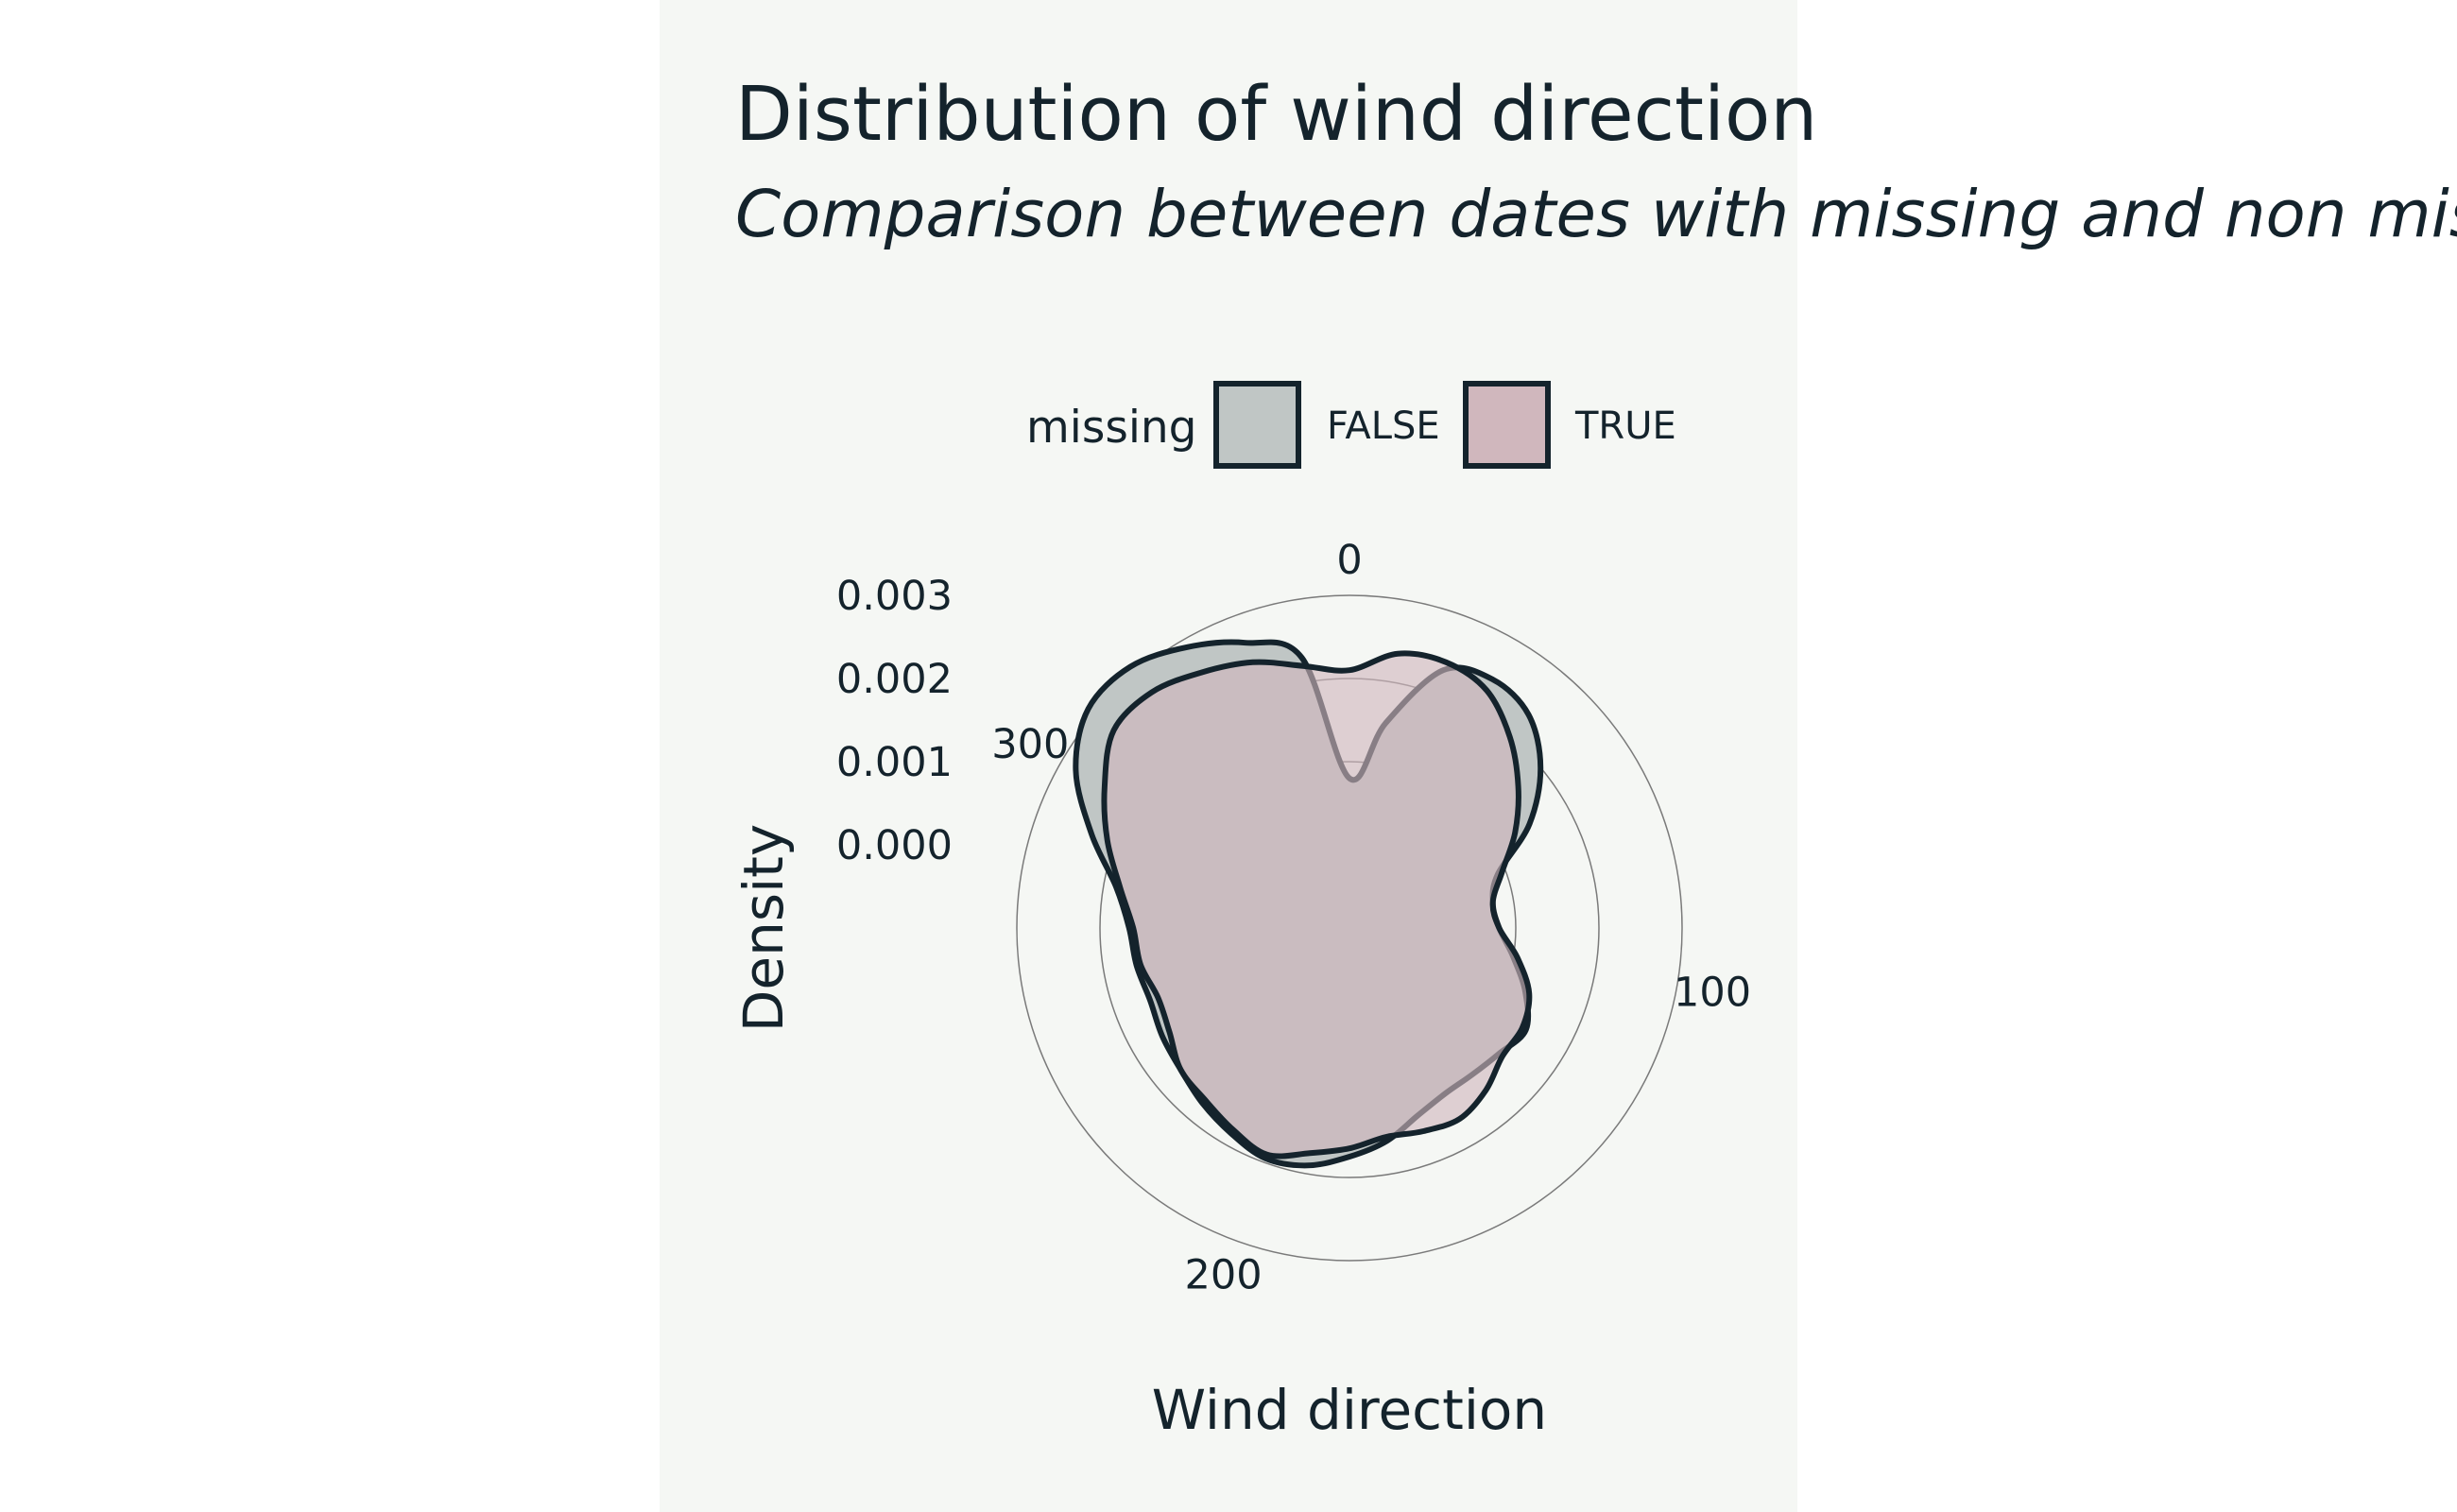 The width and height of the screenshot is (2457, 1512). What do you see at coordinates (1030, 744) in the screenshot?
I see `x-tick-label: 300` at bounding box center [1030, 744].